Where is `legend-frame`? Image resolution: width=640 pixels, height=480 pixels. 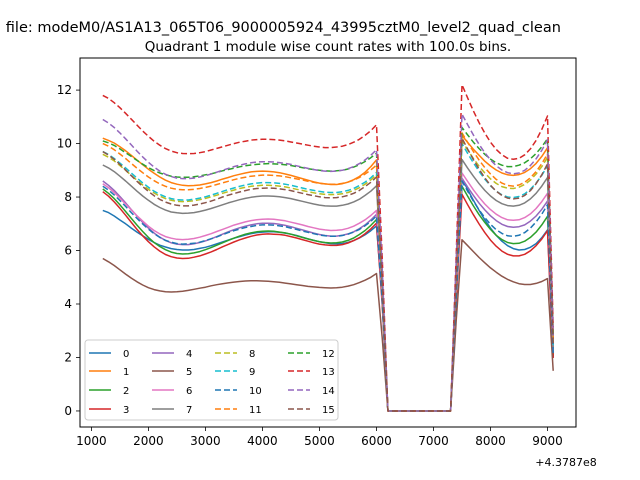
legend-frame is located at coordinates (211, 380).